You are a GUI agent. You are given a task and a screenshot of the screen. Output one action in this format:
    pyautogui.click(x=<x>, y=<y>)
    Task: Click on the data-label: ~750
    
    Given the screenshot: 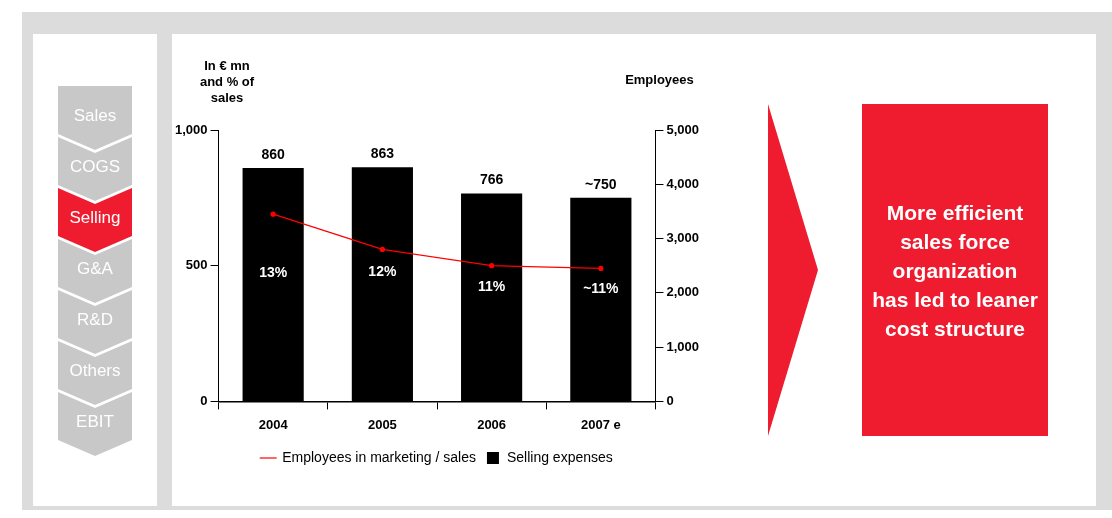 What is the action you would take?
    pyautogui.click(x=601, y=183)
    